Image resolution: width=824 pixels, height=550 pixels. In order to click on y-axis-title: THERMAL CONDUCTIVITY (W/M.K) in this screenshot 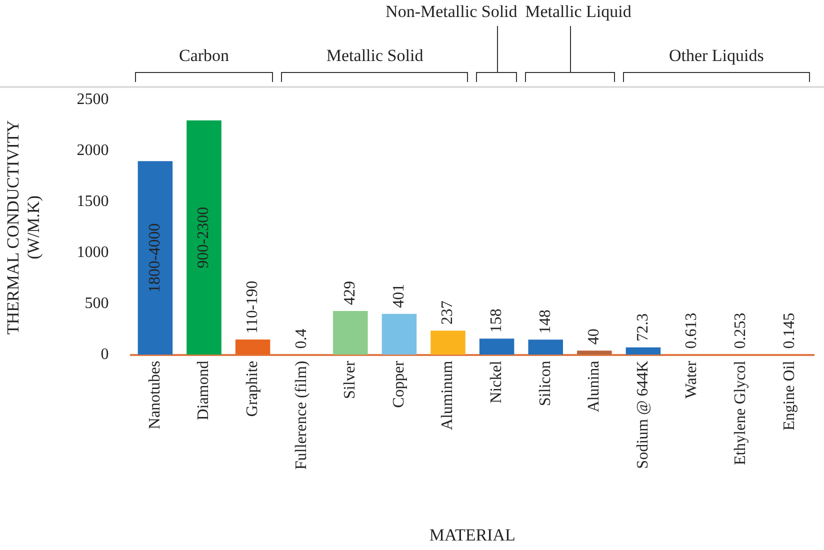, I will do `click(24, 227)`.